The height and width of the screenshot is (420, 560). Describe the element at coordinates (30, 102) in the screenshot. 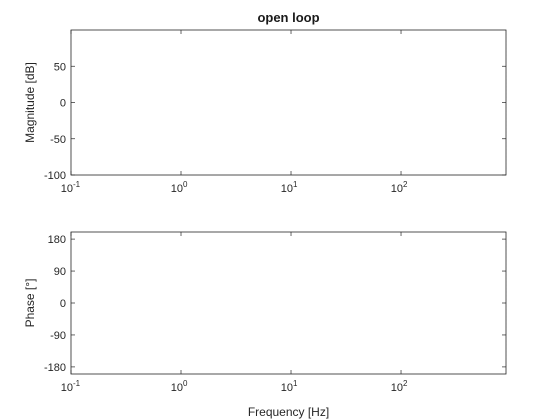

I see `y-axis-label: Magnitude [dB]` at that location.